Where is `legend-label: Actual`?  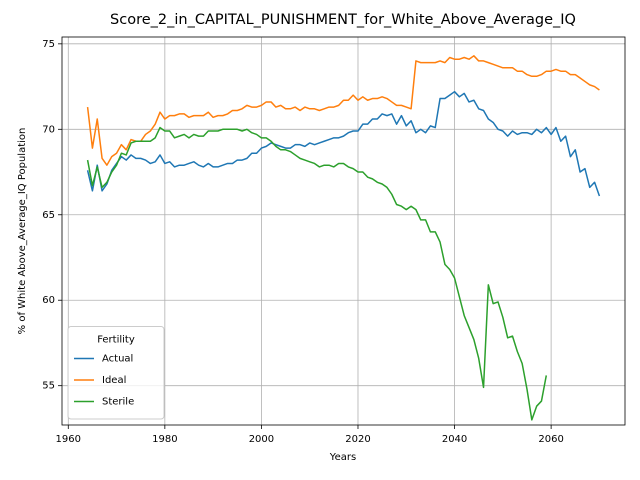
legend-label: Actual is located at coordinates (117, 359).